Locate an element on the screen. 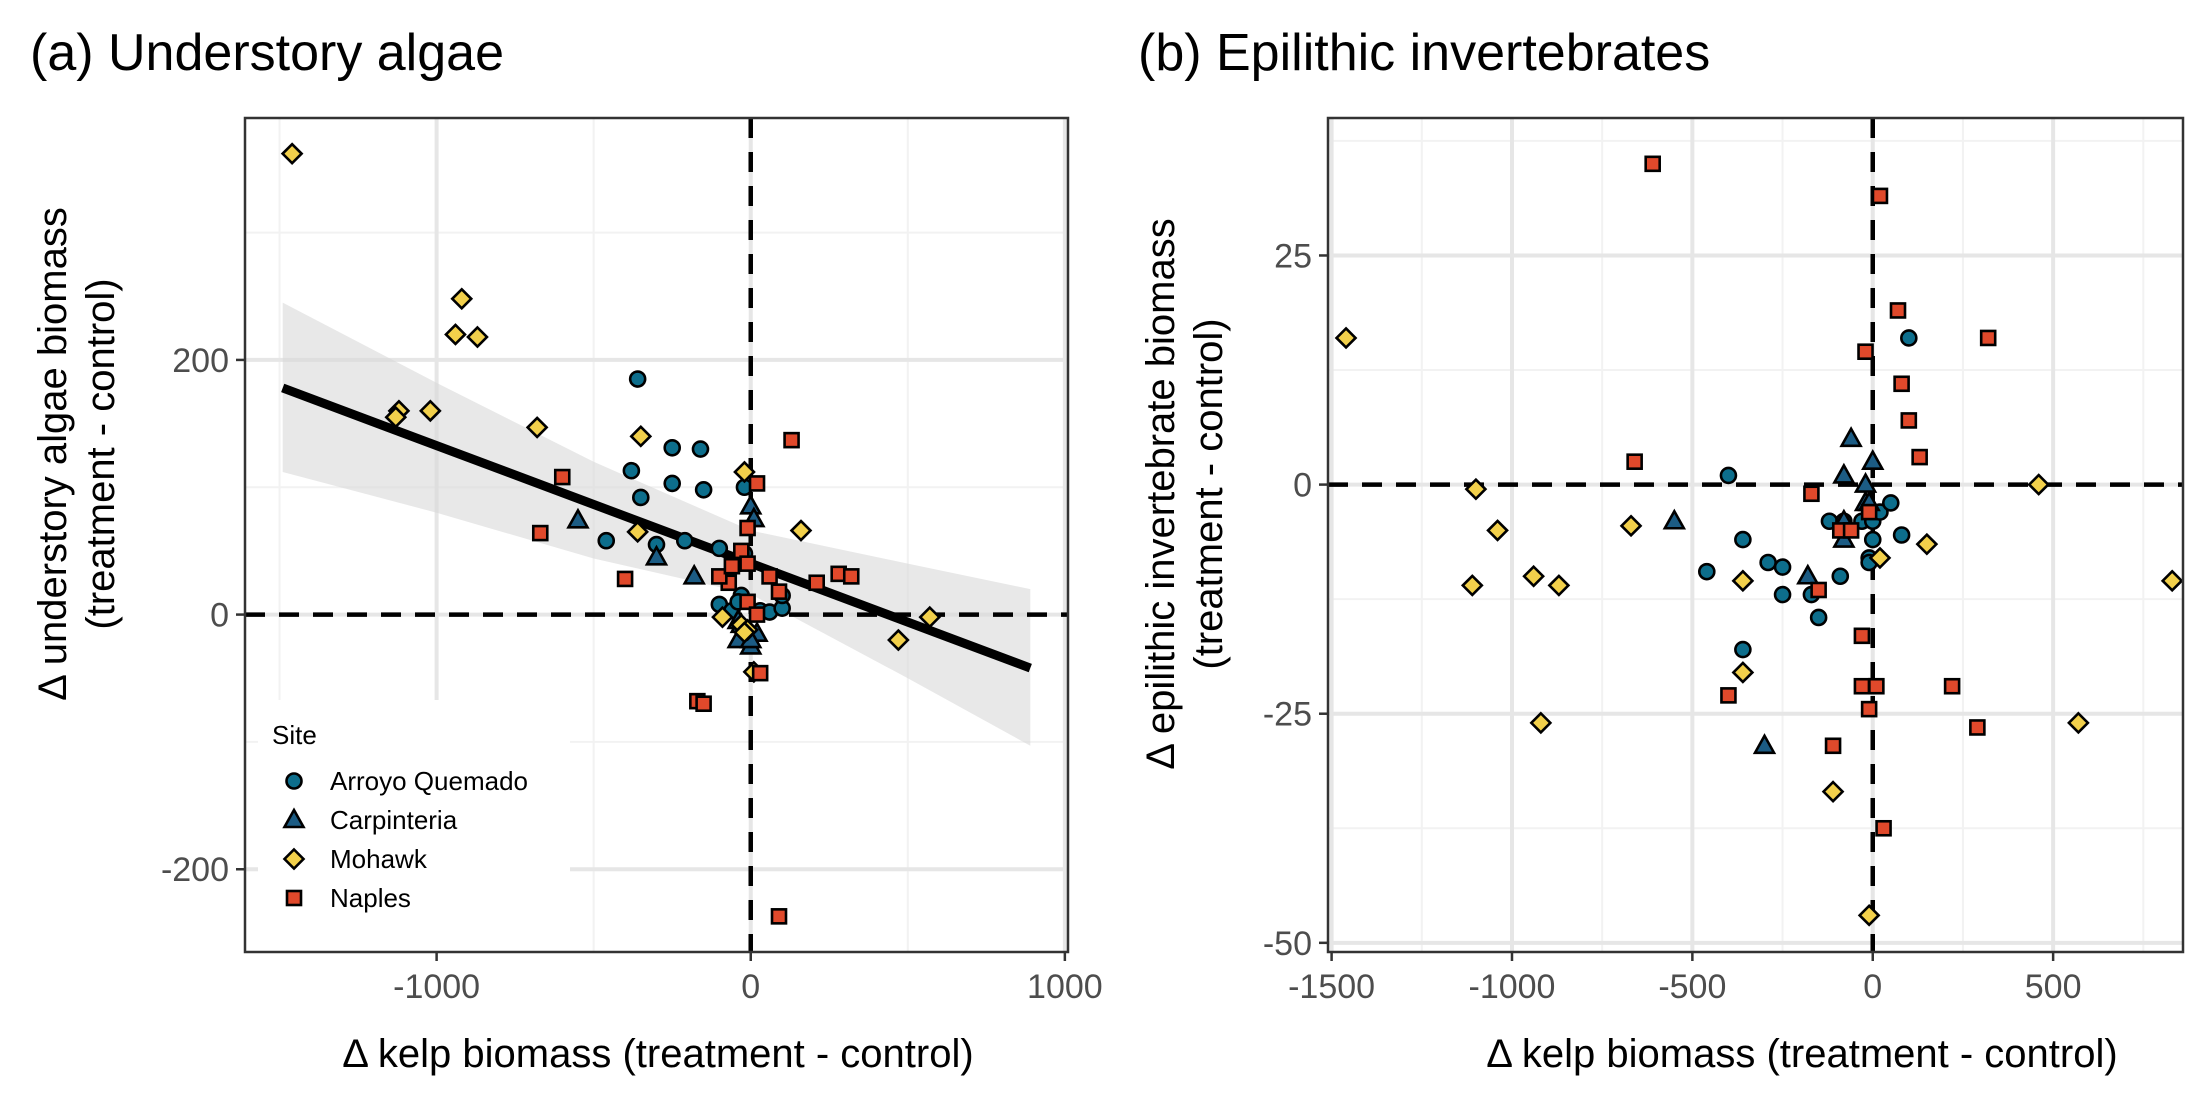  legend-title: Site is located at coordinates (294, 735).